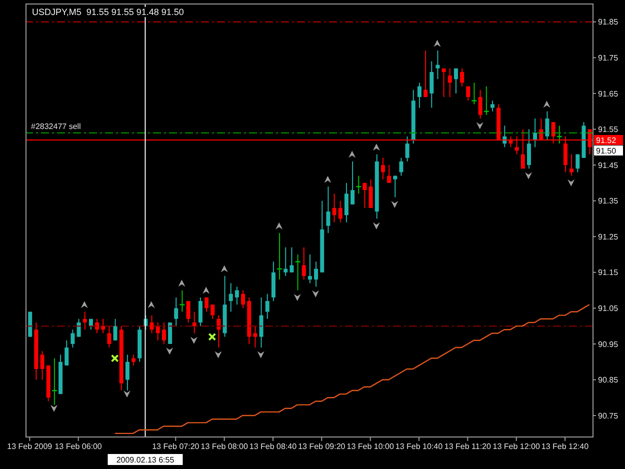 This screenshot has width=625, height=469. Describe the element at coordinates (516, 446) in the screenshot. I see `x-tick-label: 13 Feb 12:00` at that location.